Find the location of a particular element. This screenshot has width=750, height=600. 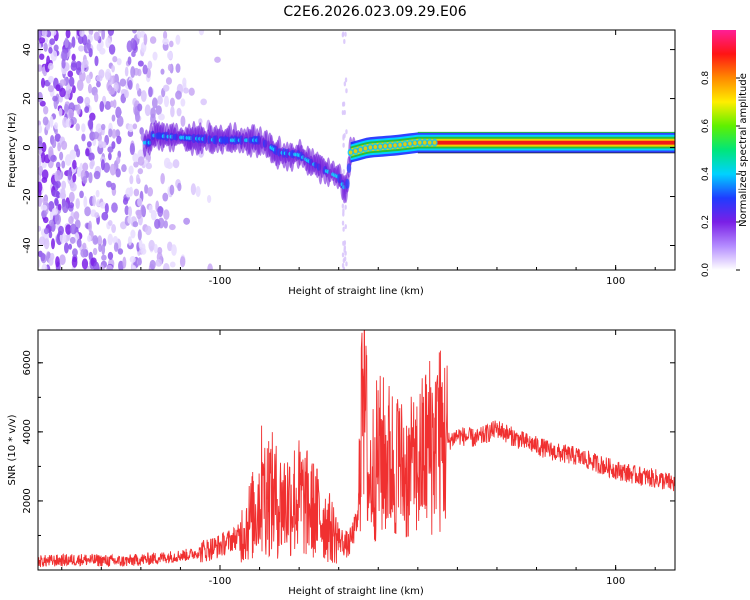

y-tick-label: 6000 is located at coordinates (27, 362).